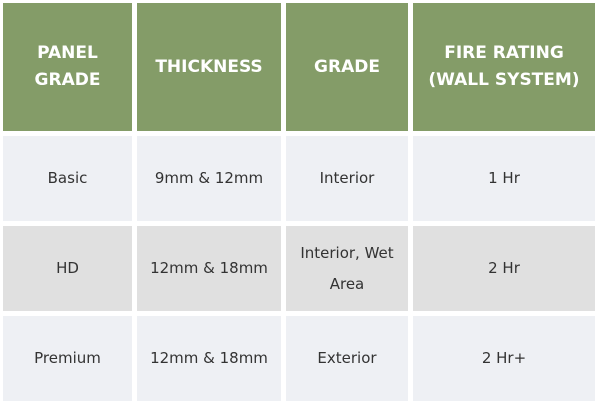 The width and height of the screenshot is (600, 406). What do you see at coordinates (347, 268) in the screenshot?
I see `cell-grade: Interior, Wet Area` at bounding box center [347, 268].